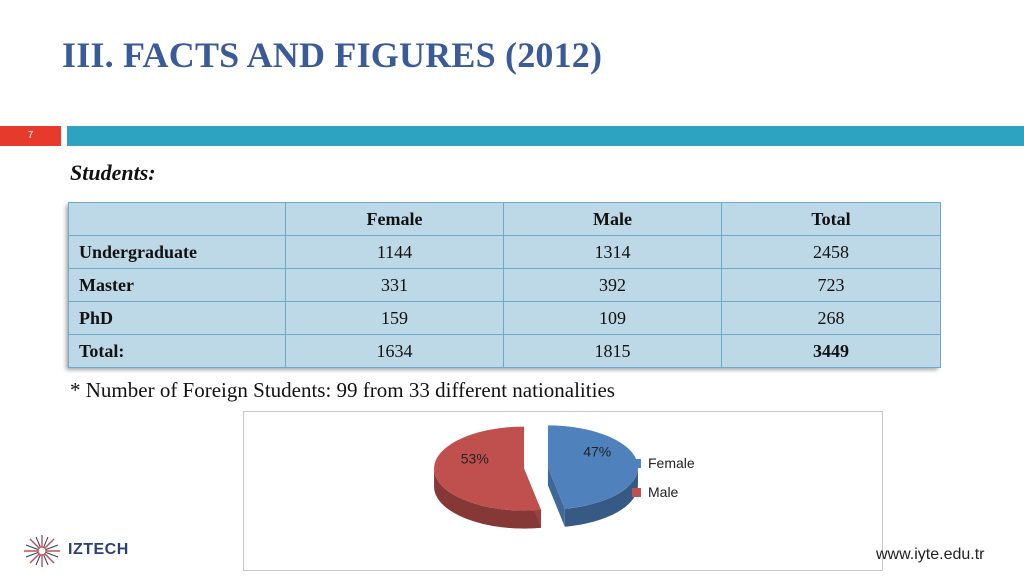 The image size is (1024, 576). What do you see at coordinates (831, 351) in the screenshot?
I see `total-cell: 3449` at bounding box center [831, 351].